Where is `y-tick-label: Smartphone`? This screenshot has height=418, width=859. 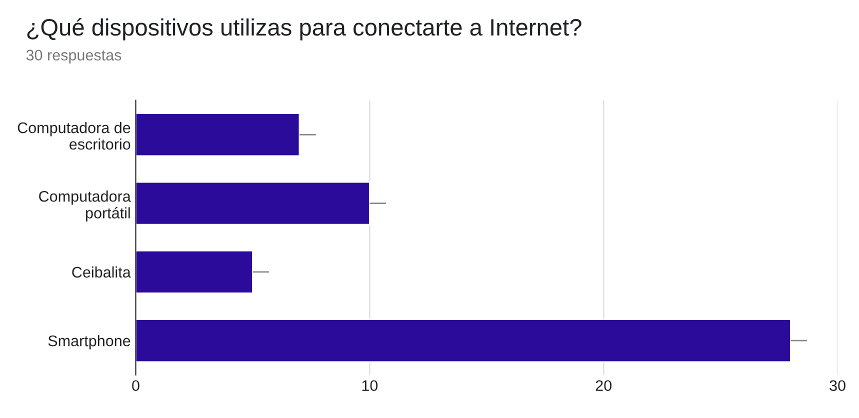 y-tick-label: Smartphone is located at coordinates (89, 342).